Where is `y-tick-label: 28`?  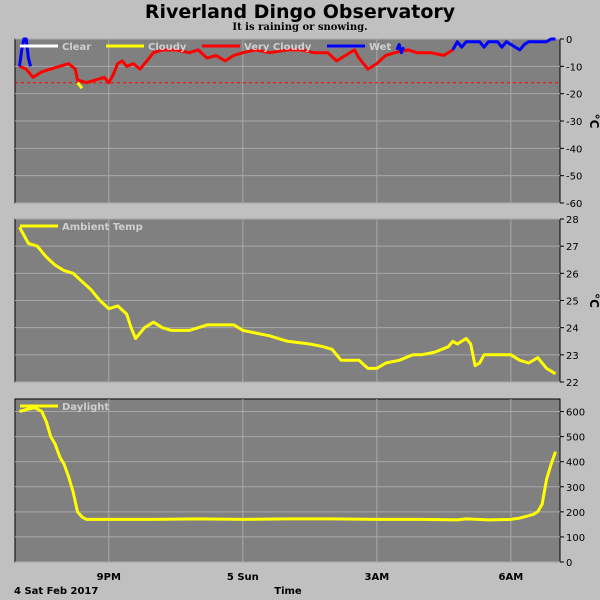
y-tick-label: 28 is located at coordinates (572, 220).